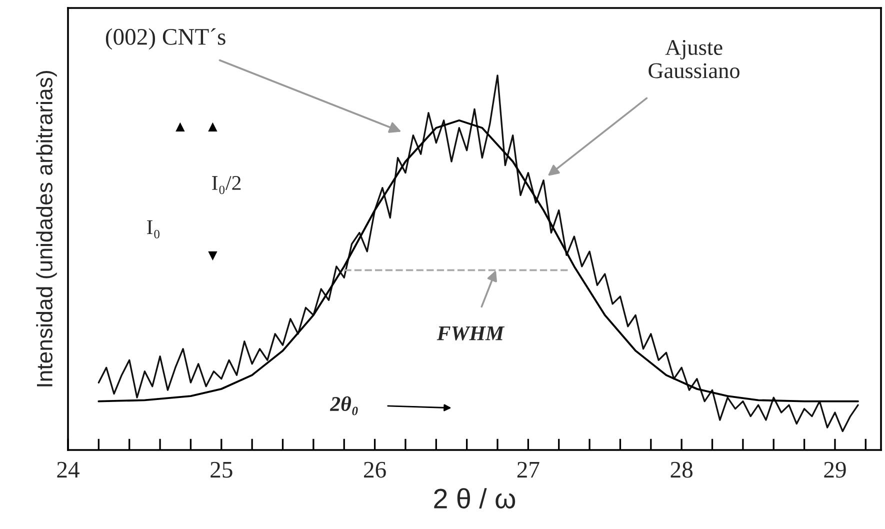 Image resolution: width=885 pixels, height=529 pixels. What do you see at coordinates (475, 498) in the screenshot?
I see `x-axis-title: 2 θ / ω` at bounding box center [475, 498].